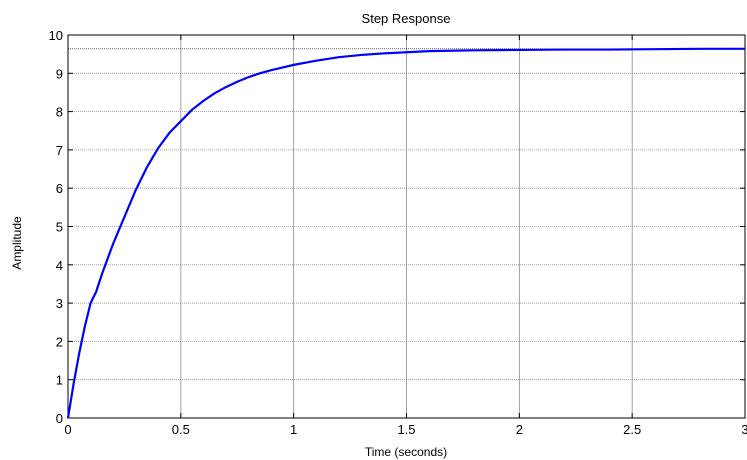 This screenshot has width=747, height=460. I want to click on x-tick-label: 2.5, so click(632, 429).